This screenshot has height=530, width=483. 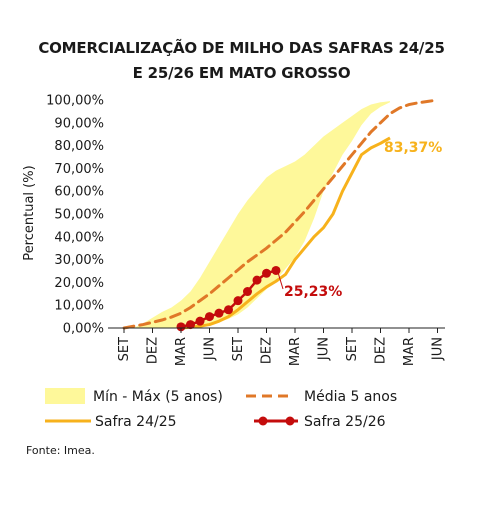 I want to click on y-tick-label: 50,00%, so click(x=79, y=215).